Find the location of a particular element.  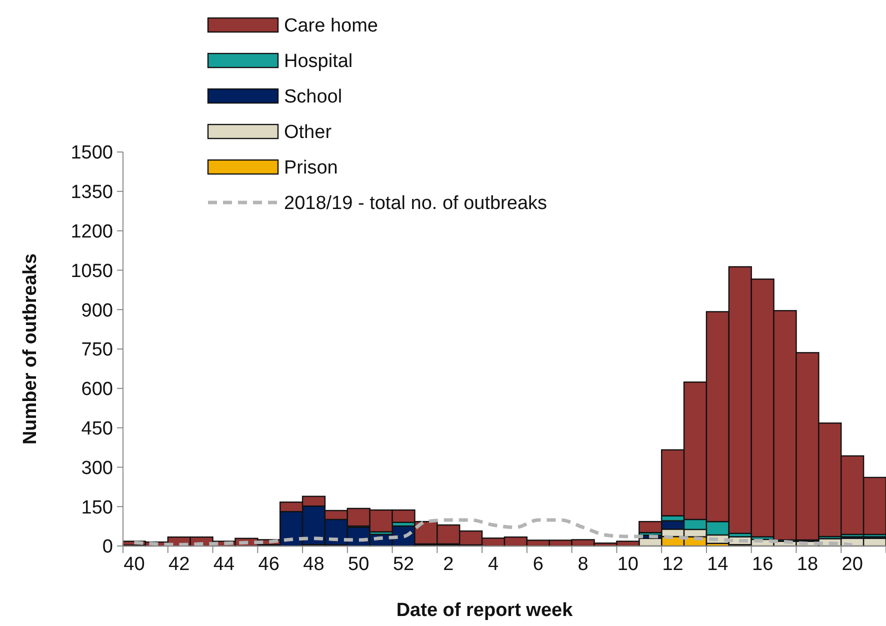

x-tick-label: 50 is located at coordinates (359, 564).